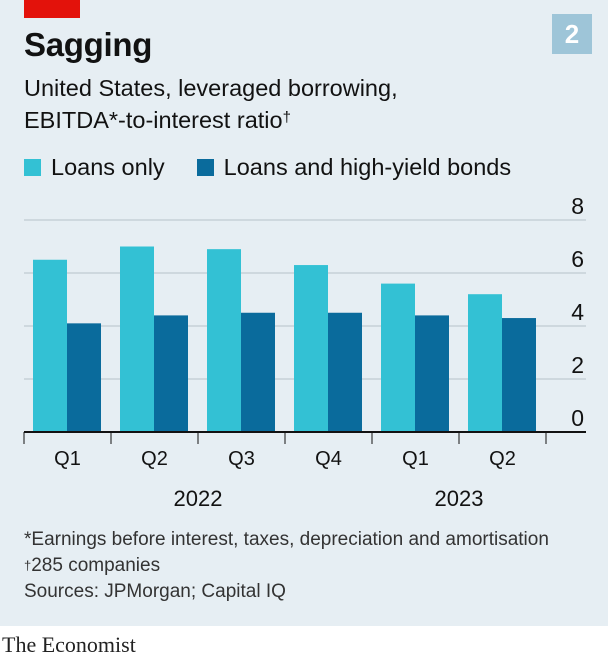  I want to click on legend-swatch-loans-and-bonds, so click(205, 167).